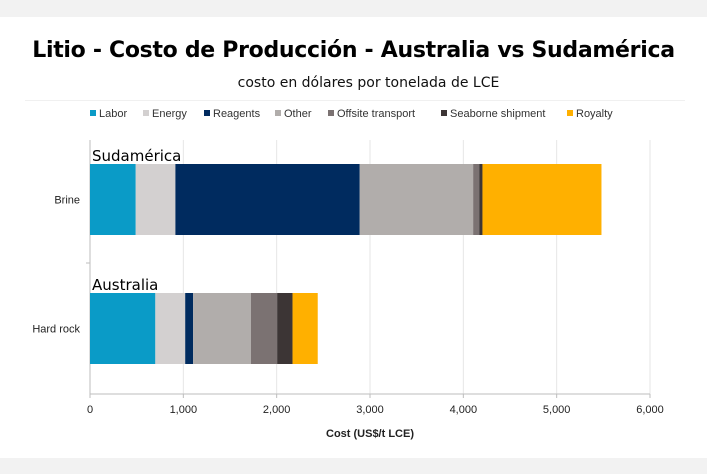 This screenshot has width=707, height=474. What do you see at coordinates (353, 466) in the screenshot?
I see `bottom-band` at bounding box center [353, 466].